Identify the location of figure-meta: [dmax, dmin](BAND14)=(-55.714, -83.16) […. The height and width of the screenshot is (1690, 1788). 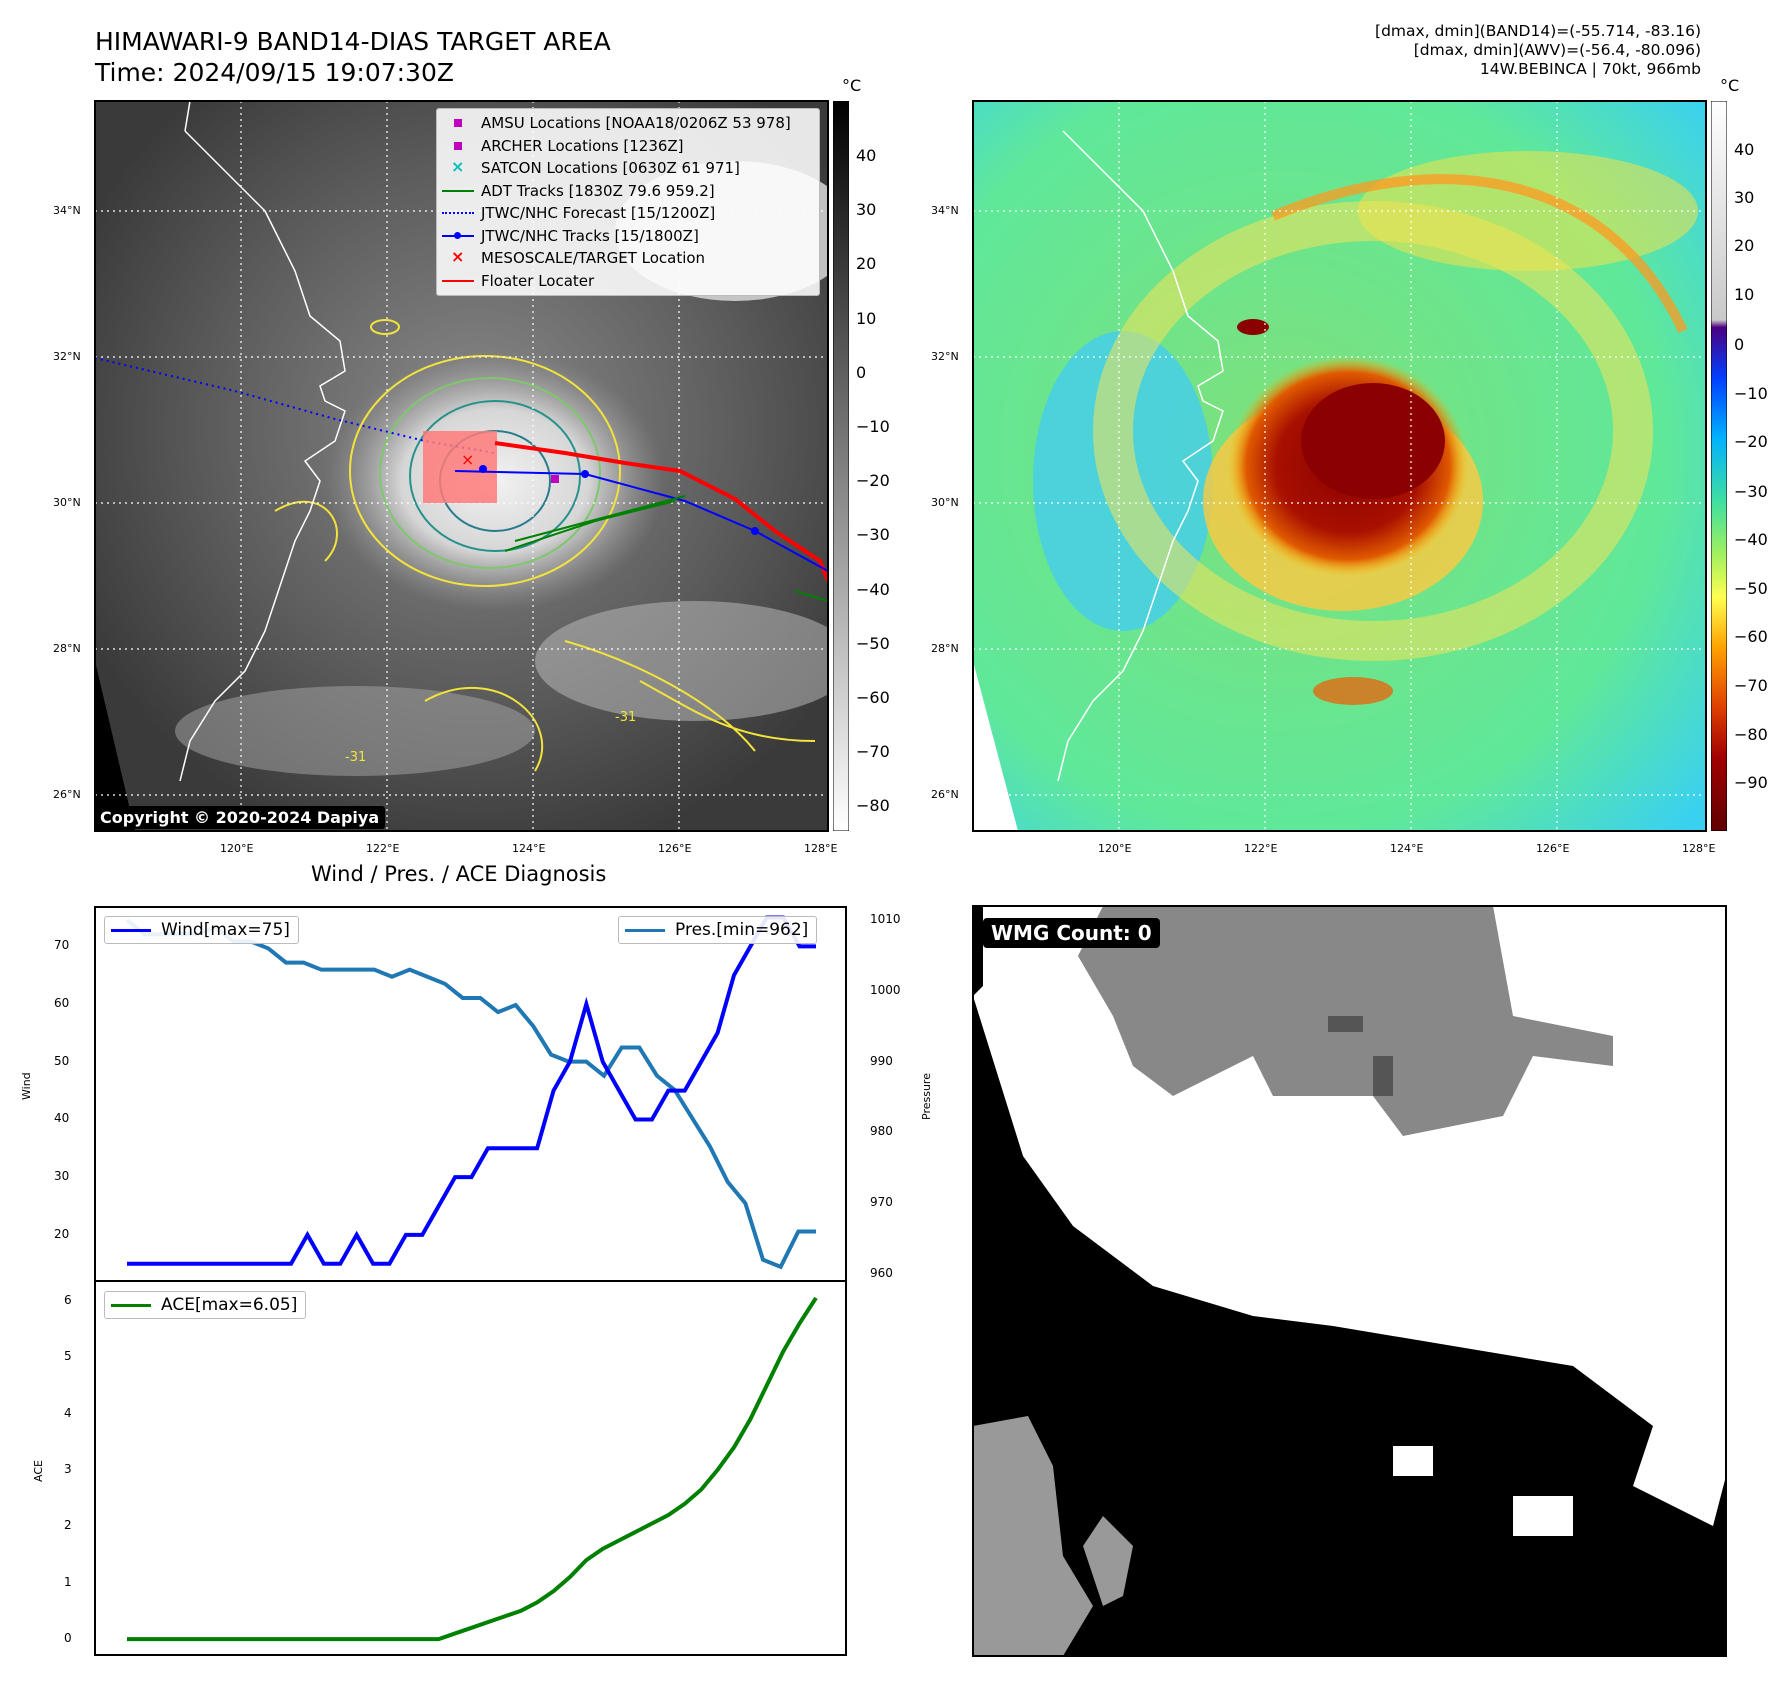
(1538, 50).